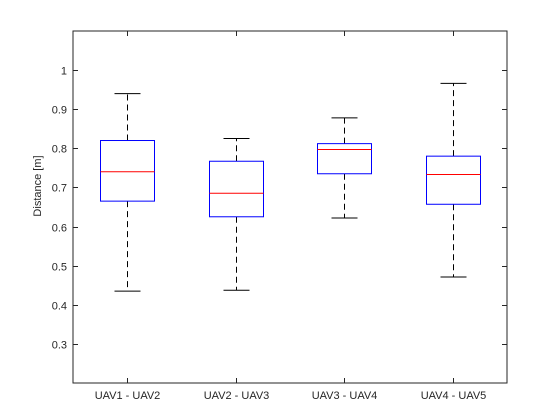 This screenshot has width=560, height=420. Describe the element at coordinates (59, 346) in the screenshot. I see `y-tick-label: 0.3` at that location.